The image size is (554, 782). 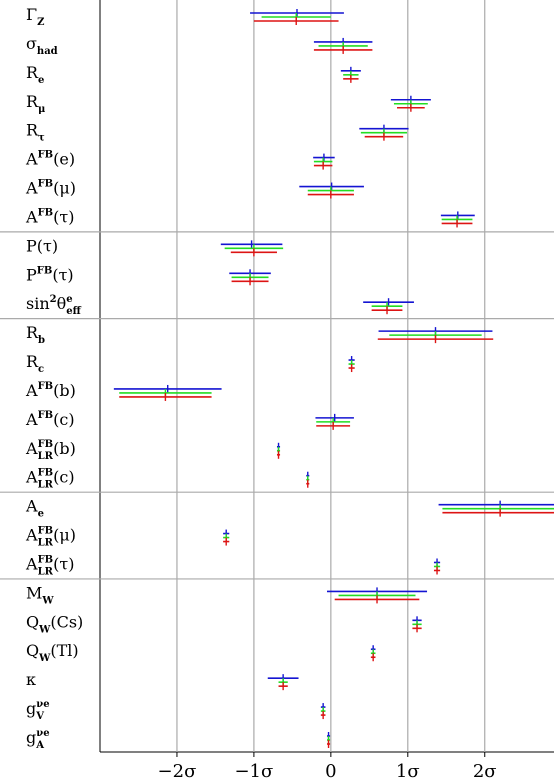 What do you see at coordinates (38, 303) in the screenshot?
I see `row-label: sin` at bounding box center [38, 303].